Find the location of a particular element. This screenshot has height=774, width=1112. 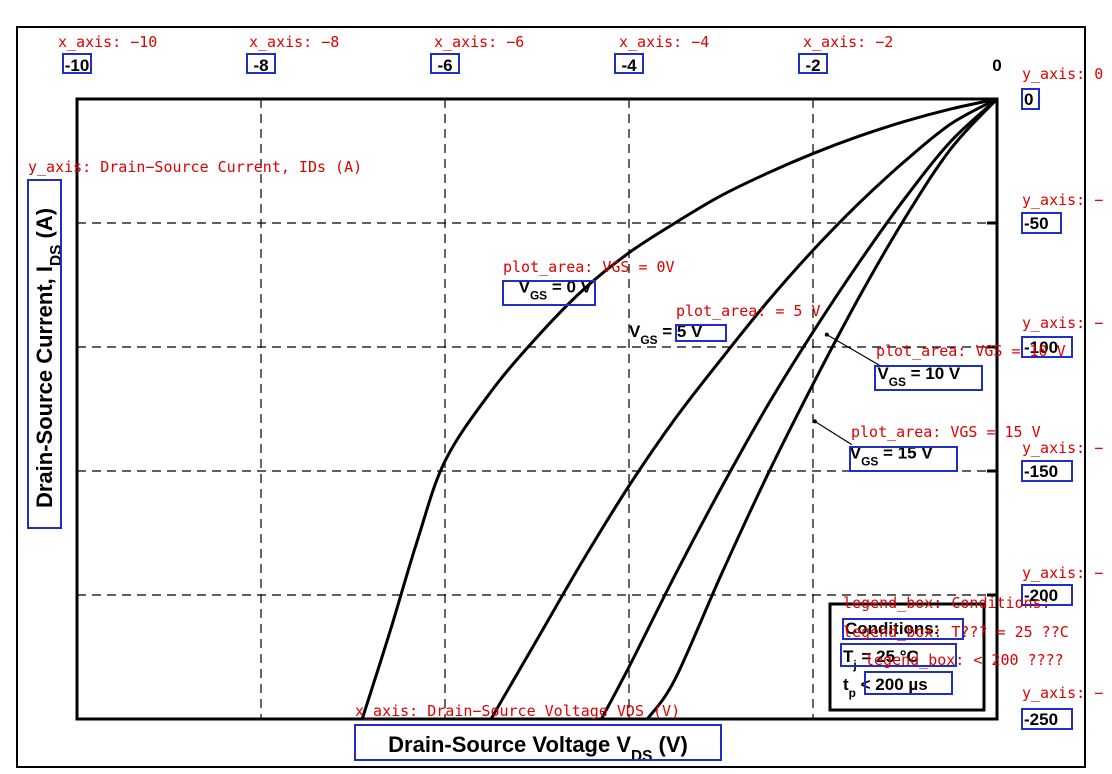

y-axis-title-box is located at coordinates (44, 354).